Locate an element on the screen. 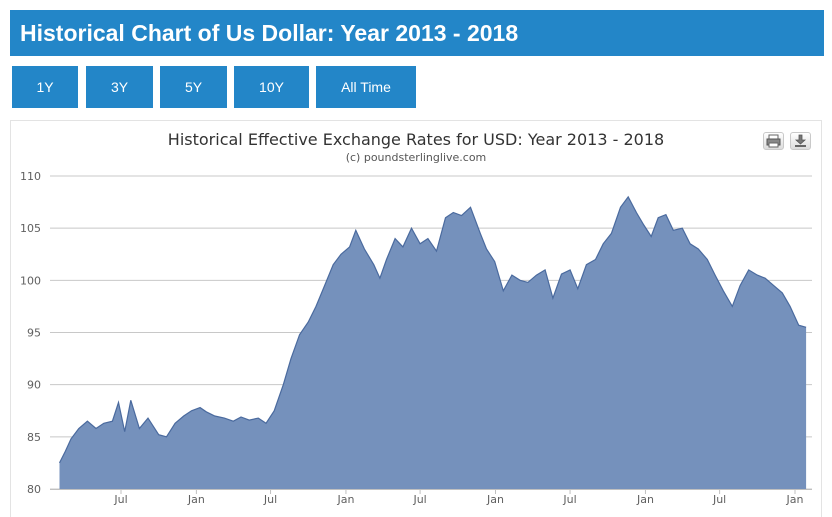  y-tick-label: 100 is located at coordinates (30, 280).